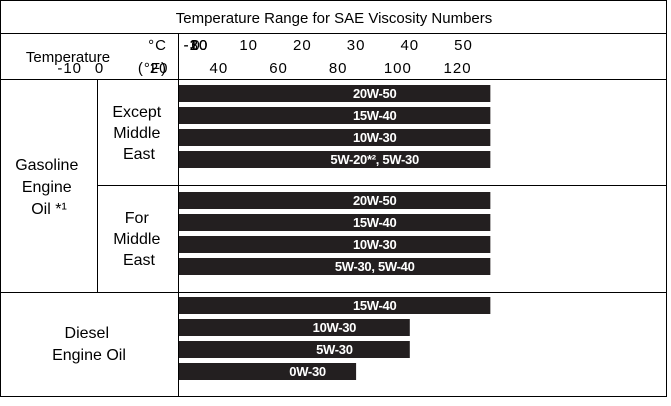  What do you see at coordinates (139, 260) in the screenshot?
I see `subgroup-label-for-line3: East` at bounding box center [139, 260].